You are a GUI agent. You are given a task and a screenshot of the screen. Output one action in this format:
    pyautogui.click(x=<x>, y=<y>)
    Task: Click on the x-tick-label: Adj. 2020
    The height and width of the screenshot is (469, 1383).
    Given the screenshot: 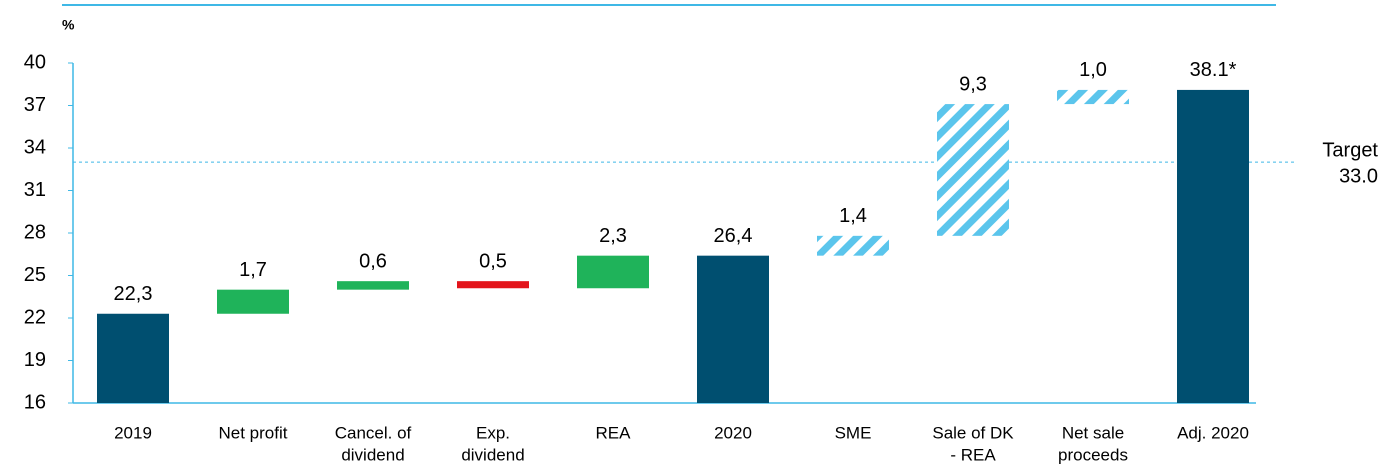 What is the action you would take?
    pyautogui.click(x=1213, y=432)
    